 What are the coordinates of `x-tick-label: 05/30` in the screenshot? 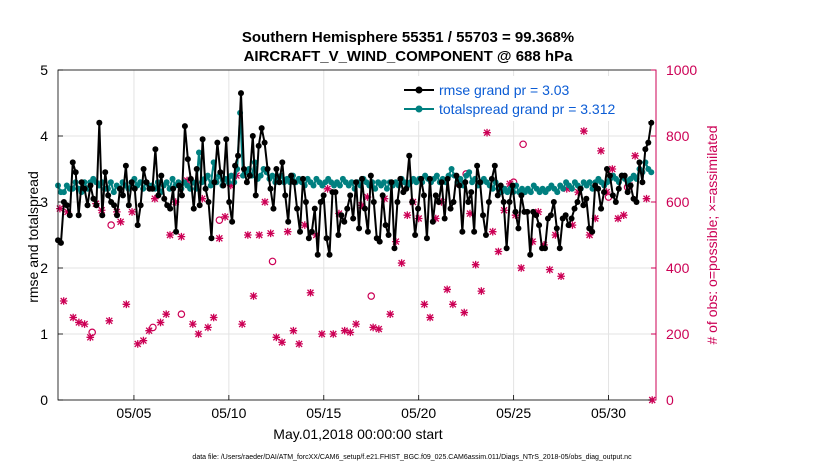 It's located at (608, 413).